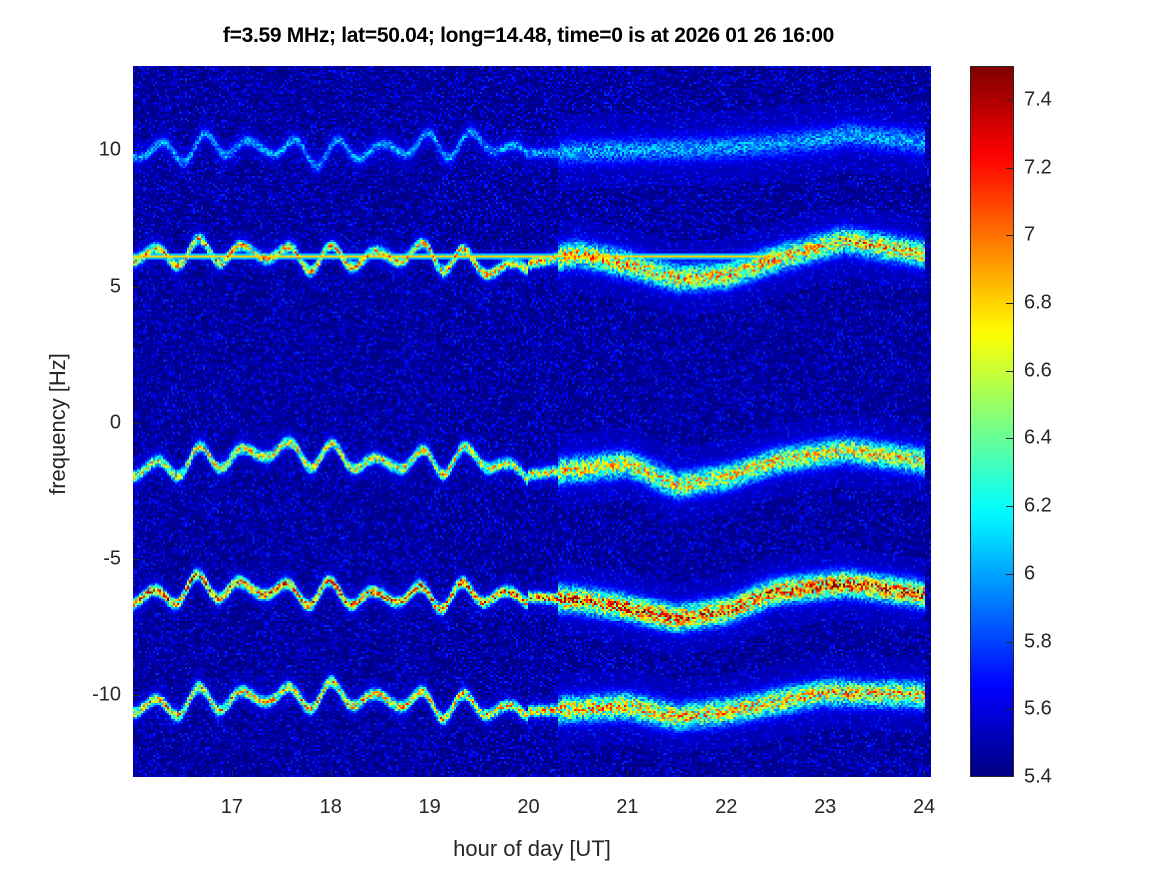 This screenshot has height=875, width=1167. I want to click on x-tick-label: 21, so click(627, 807).